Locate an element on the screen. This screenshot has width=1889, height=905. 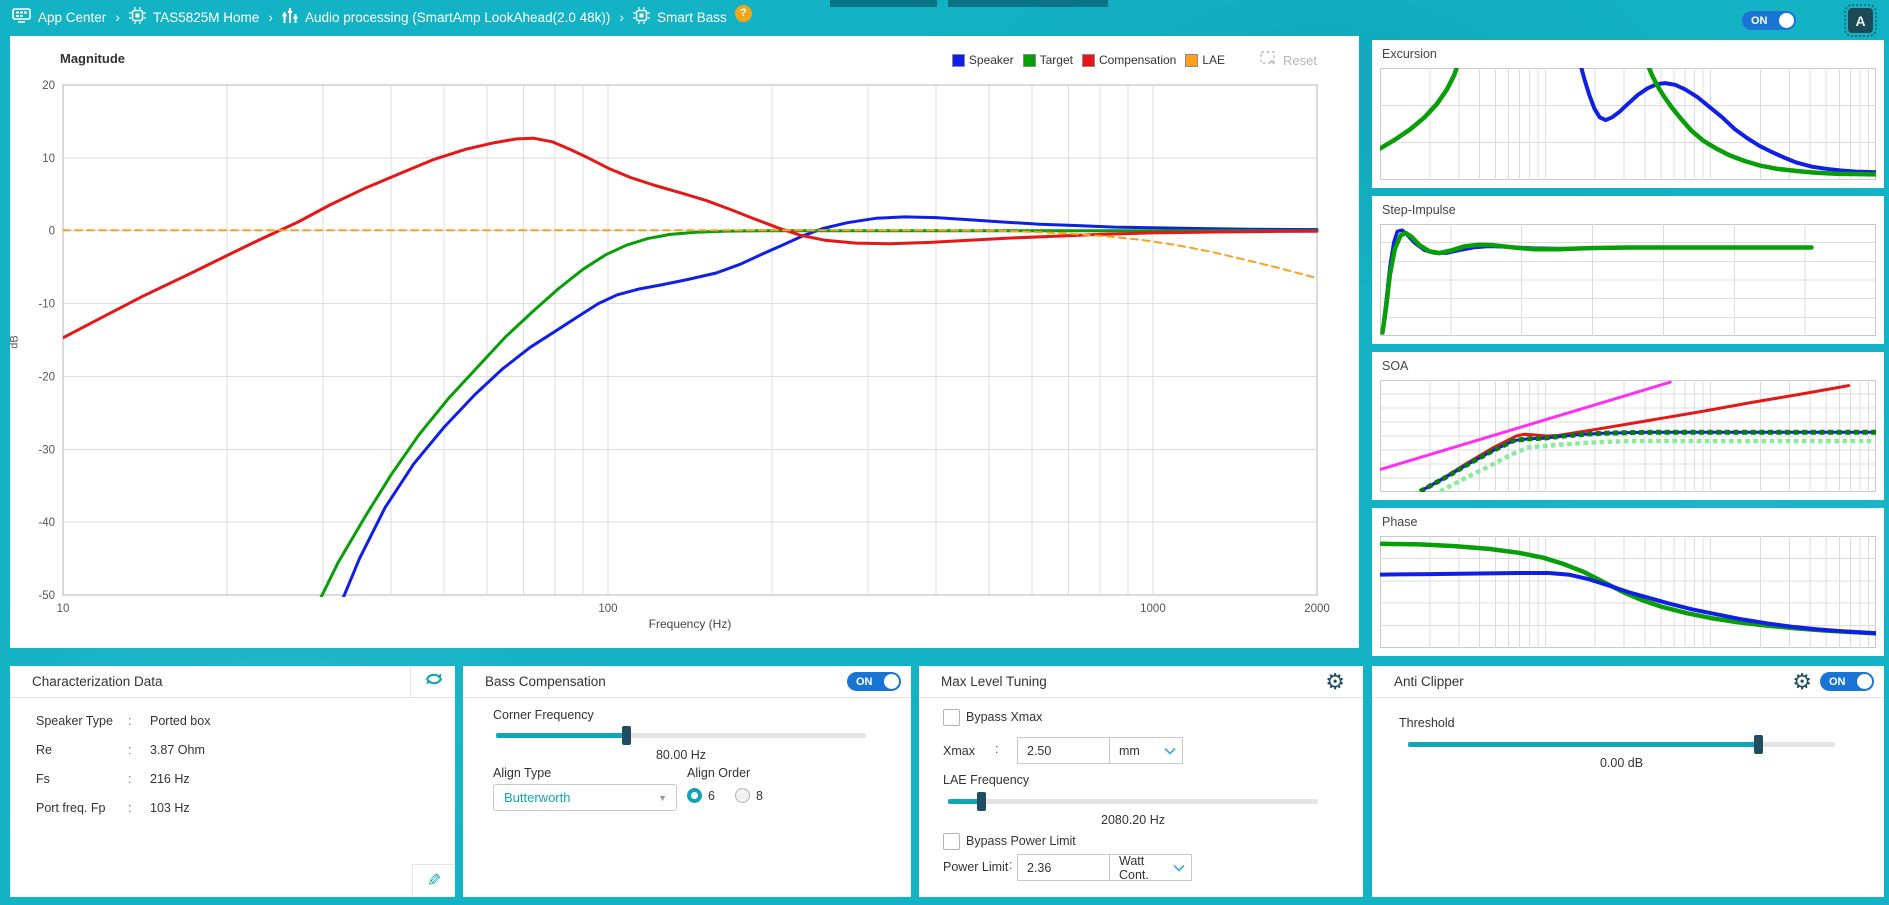
align-order-options: 6 8 is located at coordinates (725, 795).